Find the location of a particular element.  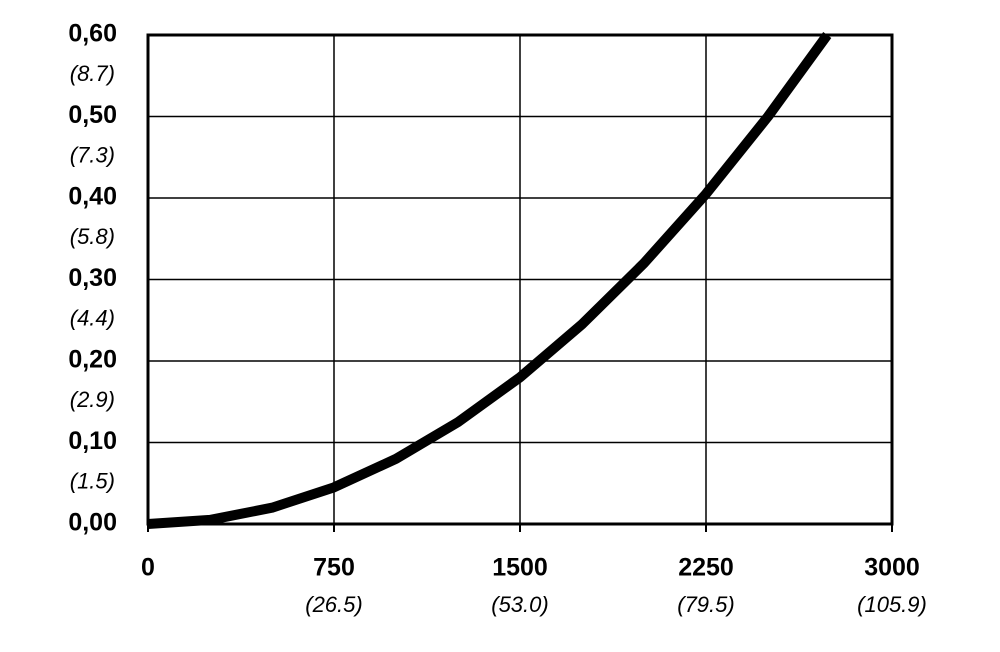

x-tick-label: 2250 is located at coordinates (706, 568).